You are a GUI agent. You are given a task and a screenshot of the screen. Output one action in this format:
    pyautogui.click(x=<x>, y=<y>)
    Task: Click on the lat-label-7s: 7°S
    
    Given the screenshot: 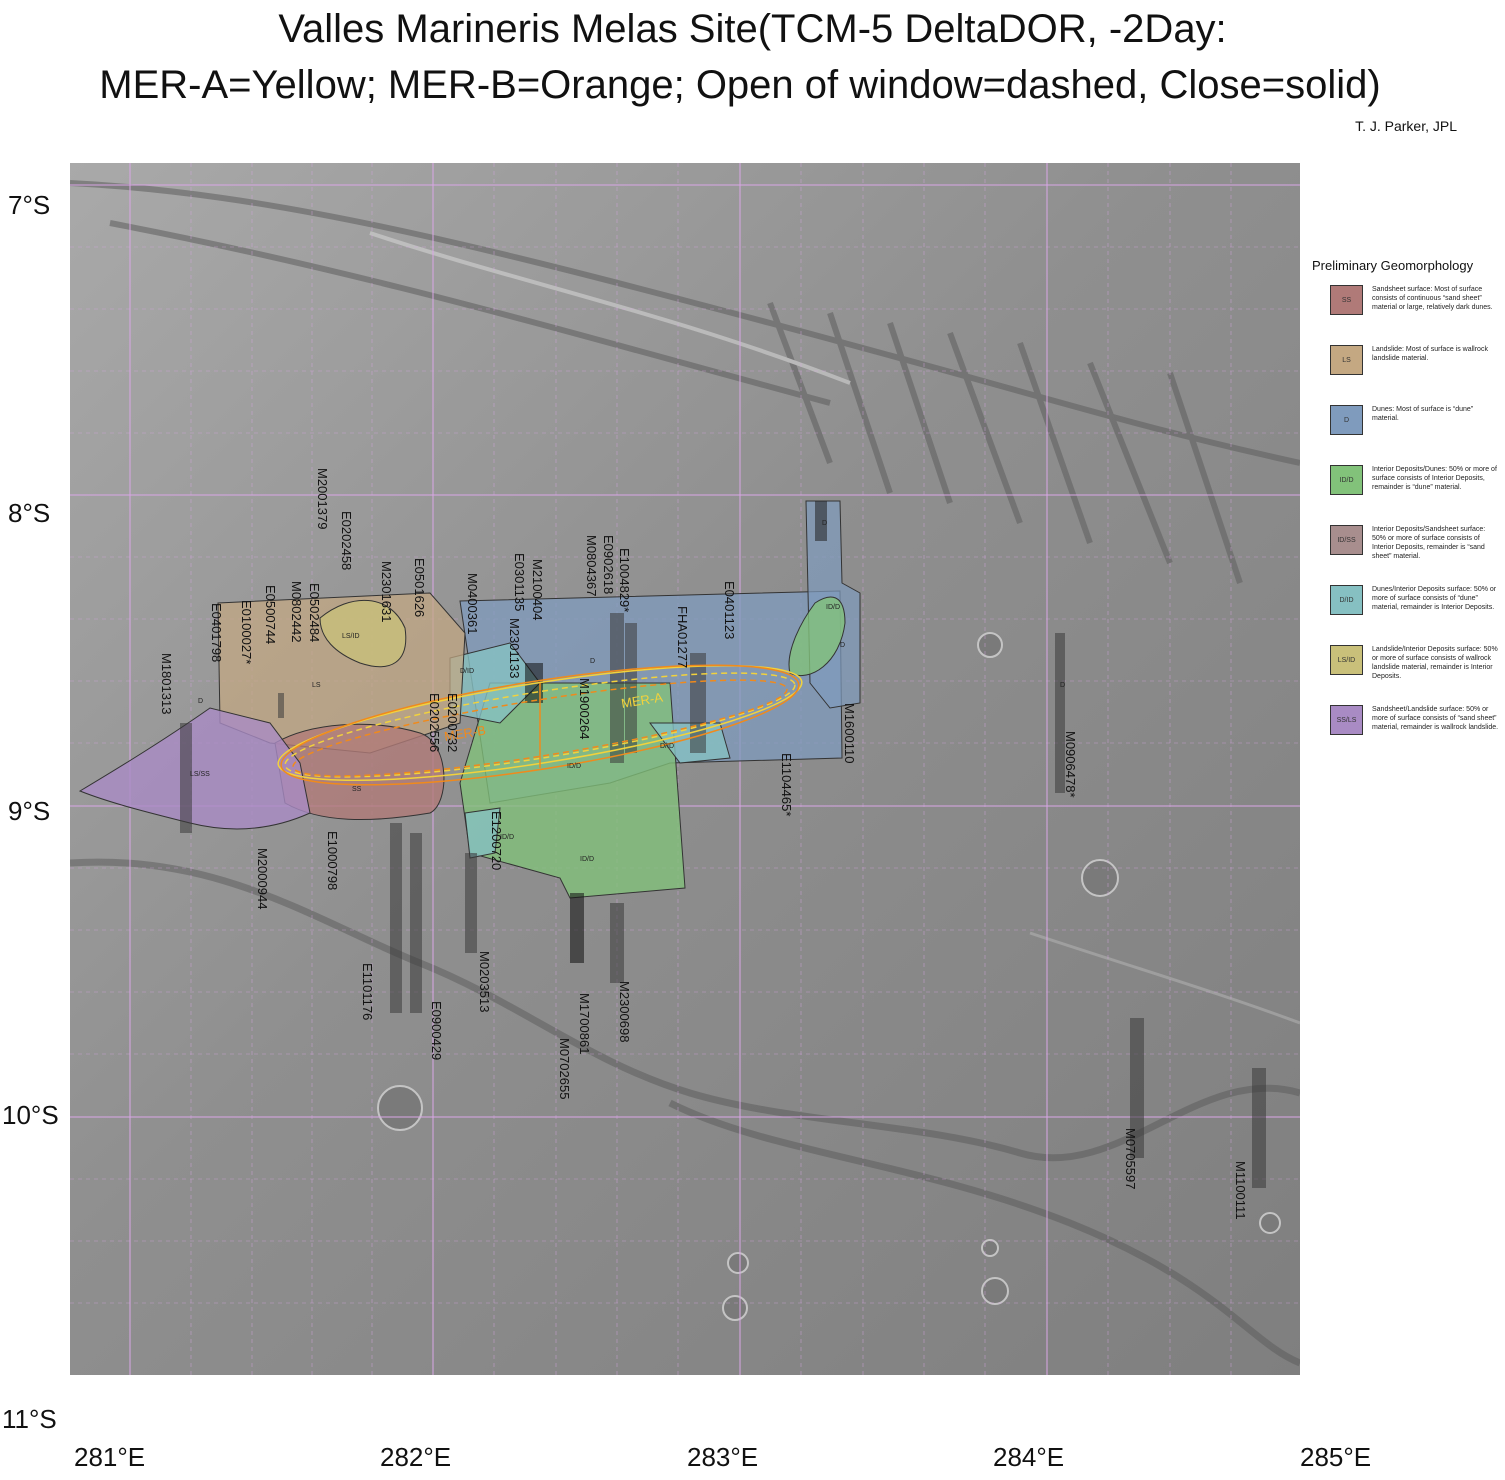 What is the action you would take?
    pyautogui.click(x=29, y=205)
    